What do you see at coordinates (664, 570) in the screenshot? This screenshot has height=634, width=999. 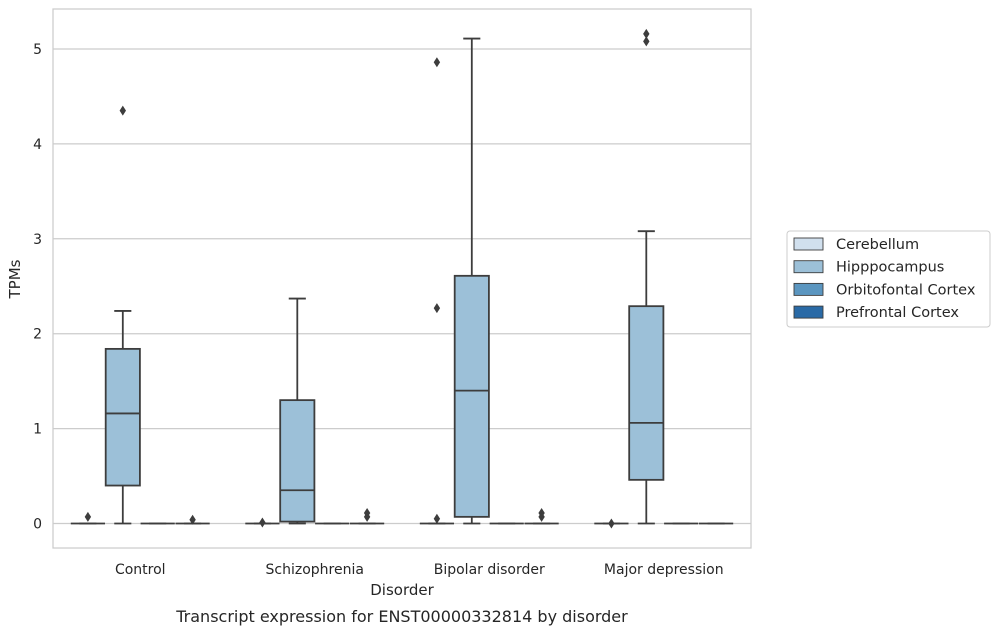 I see `x-tick-label: Major depression` at bounding box center [664, 570].